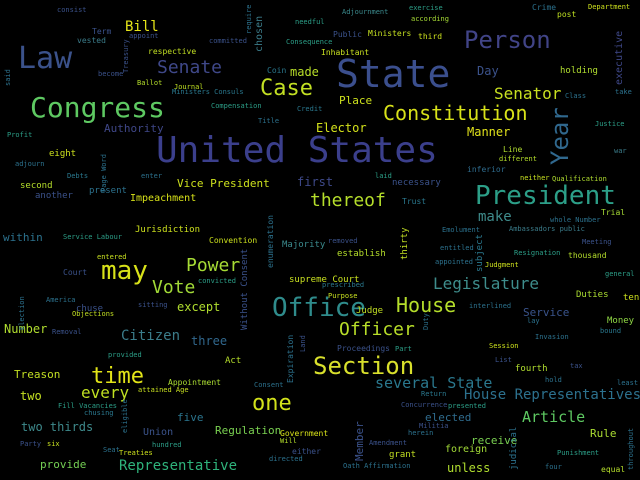 This screenshot has width=640, height=480. I want to click on cloud-word: equal, so click(613, 469).